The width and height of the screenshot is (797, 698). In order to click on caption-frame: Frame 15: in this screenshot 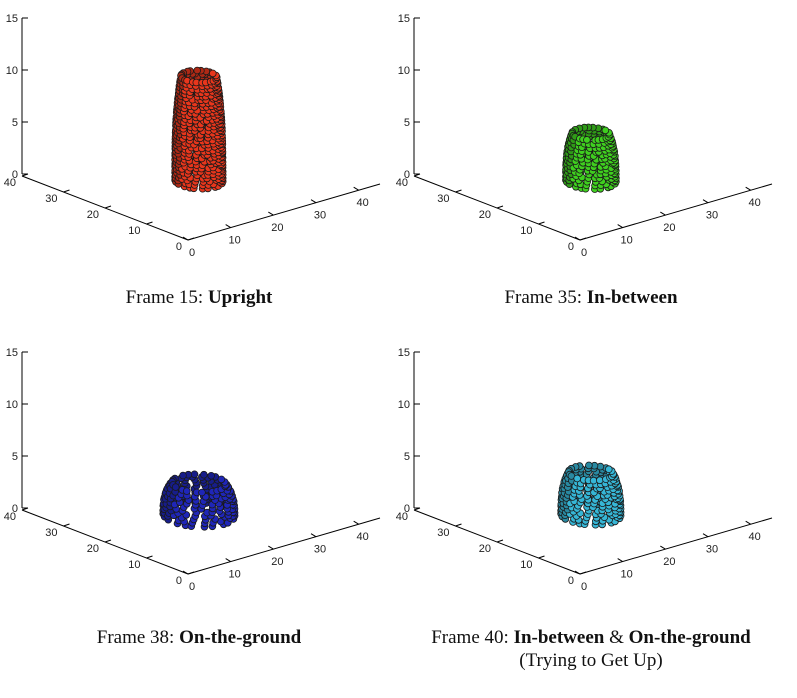, I will do `click(164, 297)`.